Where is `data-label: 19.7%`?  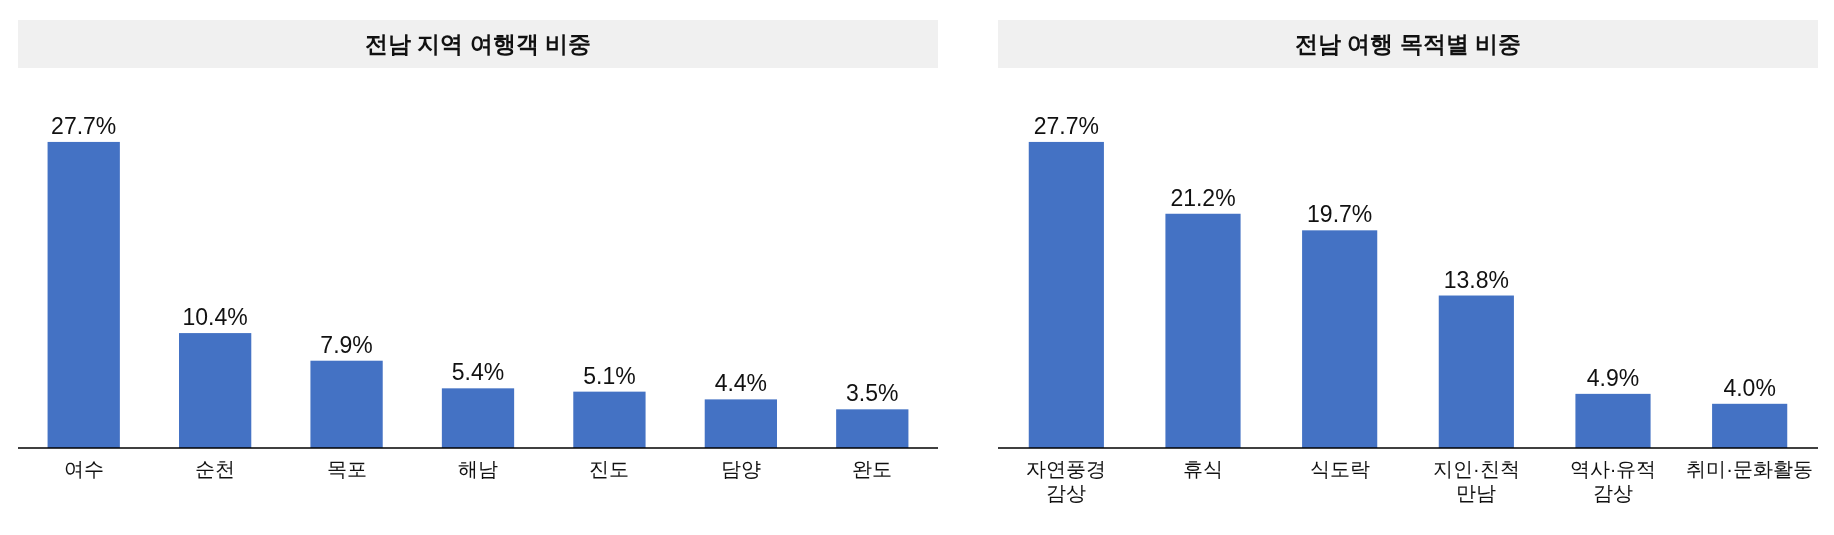 data-label: 19.7% is located at coordinates (1340, 214).